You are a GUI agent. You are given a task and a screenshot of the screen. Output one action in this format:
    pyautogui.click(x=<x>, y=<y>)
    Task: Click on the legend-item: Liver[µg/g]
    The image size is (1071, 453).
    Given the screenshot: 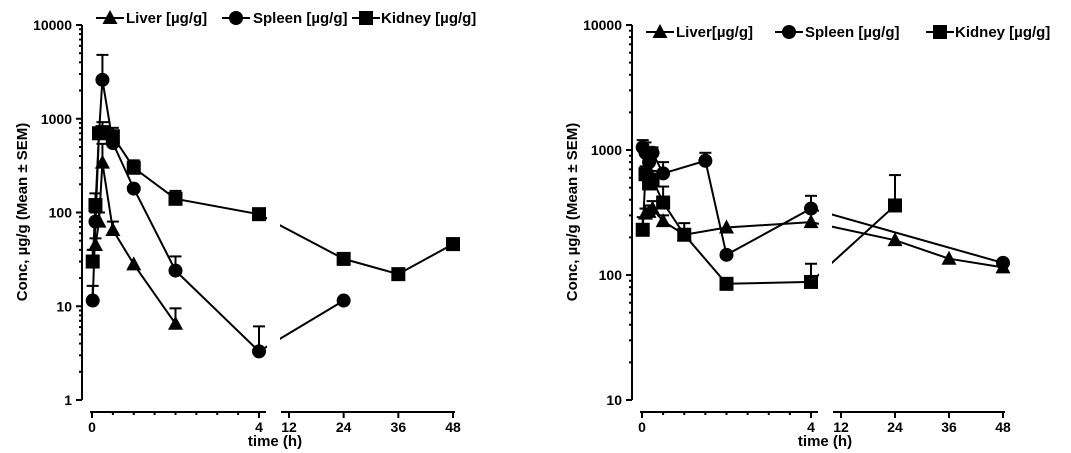 What is the action you would take?
    pyautogui.click(x=699, y=32)
    